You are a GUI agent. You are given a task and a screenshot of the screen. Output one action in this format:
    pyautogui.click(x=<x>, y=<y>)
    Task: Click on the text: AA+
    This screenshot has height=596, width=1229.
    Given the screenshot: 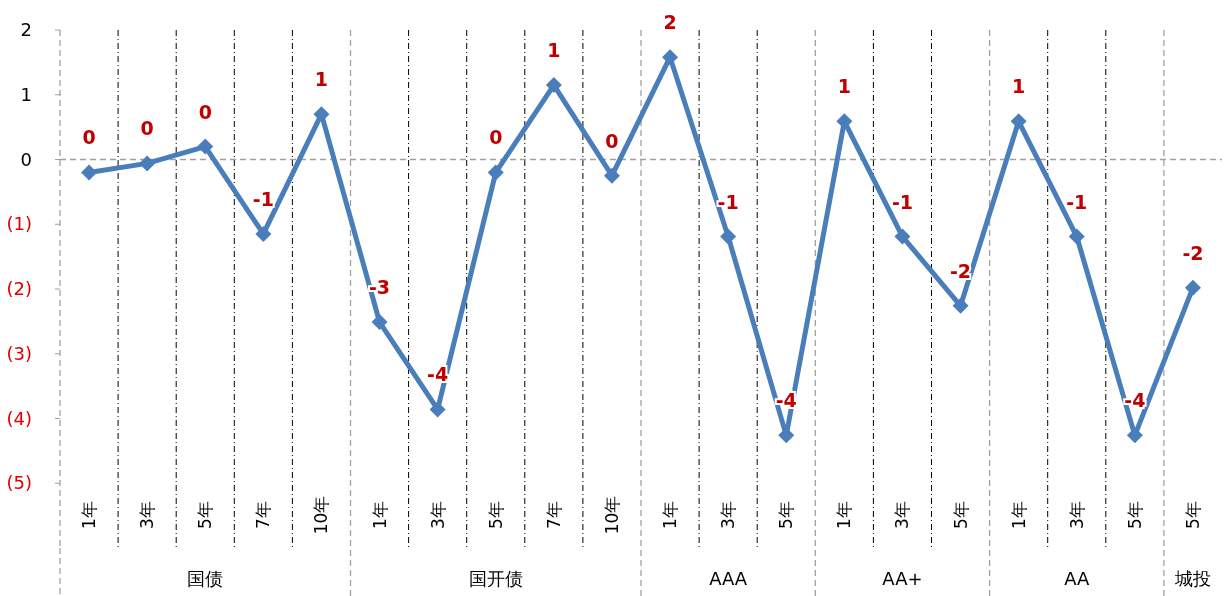 What is the action you would take?
    pyautogui.click(x=902, y=578)
    